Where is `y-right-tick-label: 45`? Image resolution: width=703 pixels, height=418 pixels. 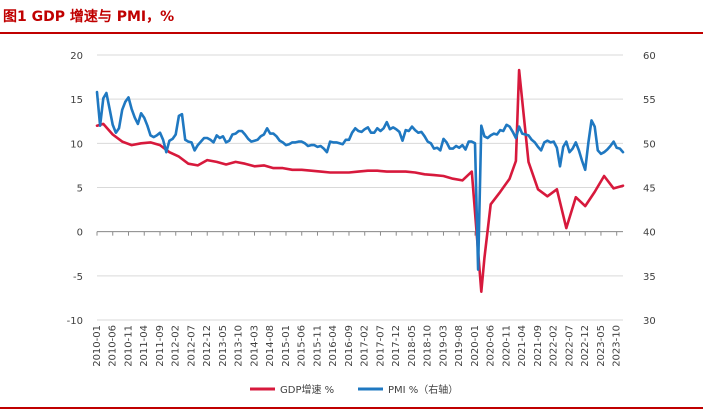 y-right-tick-label: 45 is located at coordinates (649, 189).